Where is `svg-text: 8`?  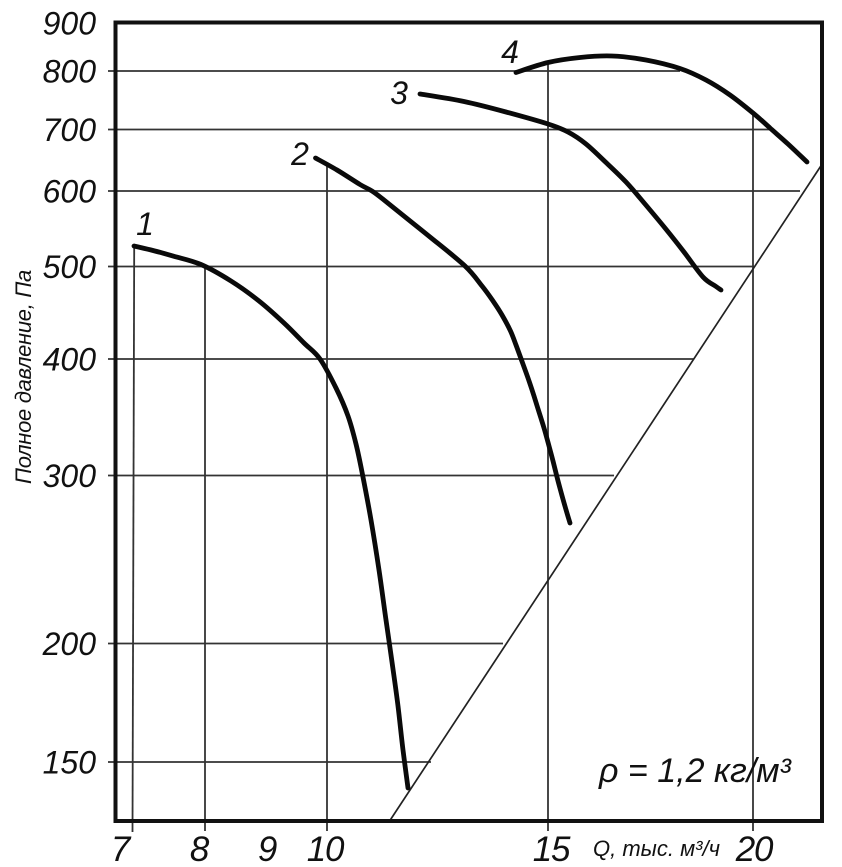 svg-text: 8 is located at coordinates (200, 848).